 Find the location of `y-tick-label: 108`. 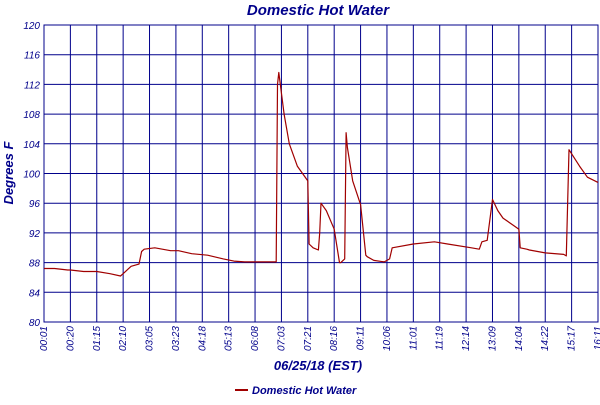

y-tick-label: 108 is located at coordinates (31, 115).